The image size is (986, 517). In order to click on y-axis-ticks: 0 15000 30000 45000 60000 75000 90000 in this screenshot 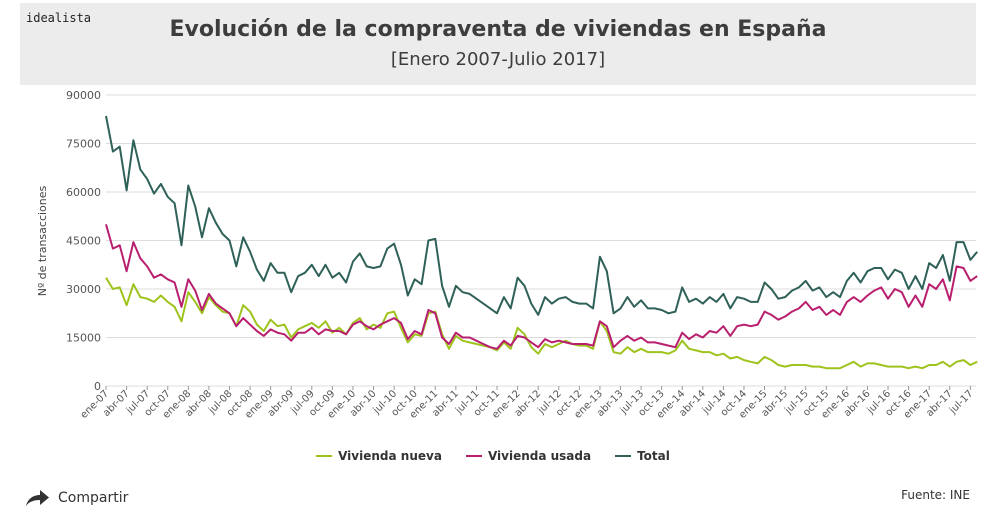, I will do `click(83, 241)`.